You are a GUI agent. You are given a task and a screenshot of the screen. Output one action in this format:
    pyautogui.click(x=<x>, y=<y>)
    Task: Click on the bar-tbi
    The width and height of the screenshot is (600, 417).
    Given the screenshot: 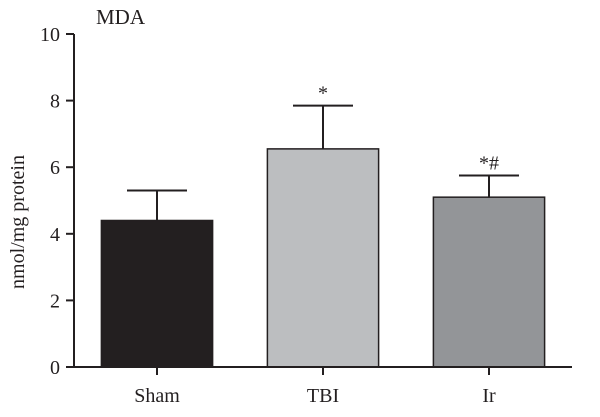 What is the action you would take?
    pyautogui.click(x=323, y=258)
    